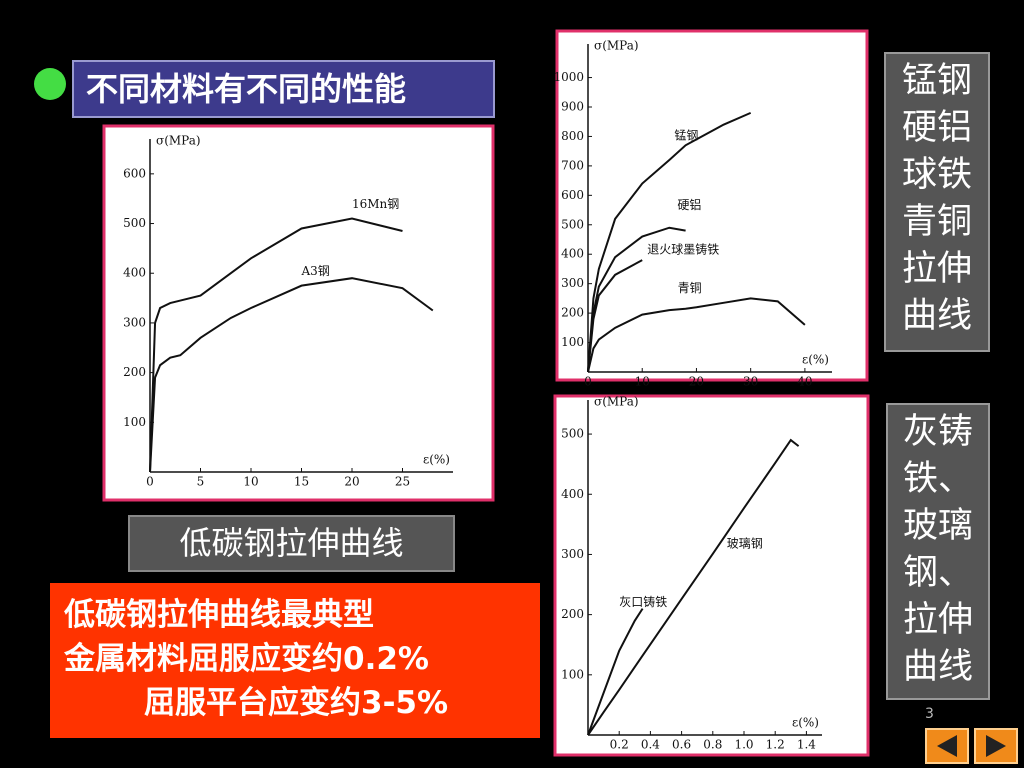 This screenshot has width=1024, height=768. What do you see at coordinates (775, 745) in the screenshot?
I see `x-tick-label: 1.2` at bounding box center [775, 745].